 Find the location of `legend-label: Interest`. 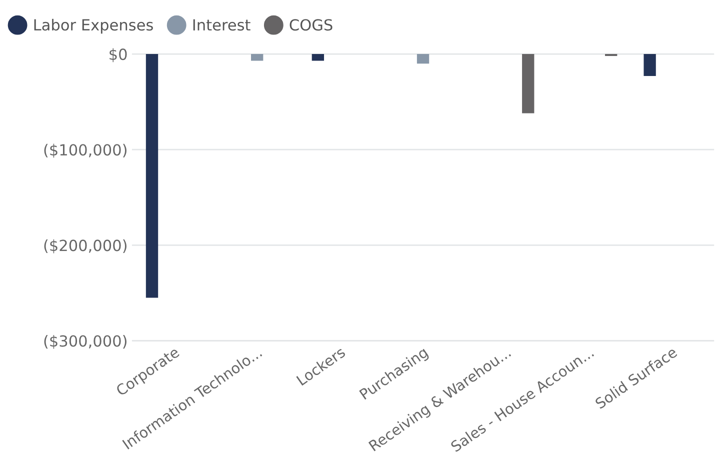

legend-label: Interest is located at coordinates (221, 25).